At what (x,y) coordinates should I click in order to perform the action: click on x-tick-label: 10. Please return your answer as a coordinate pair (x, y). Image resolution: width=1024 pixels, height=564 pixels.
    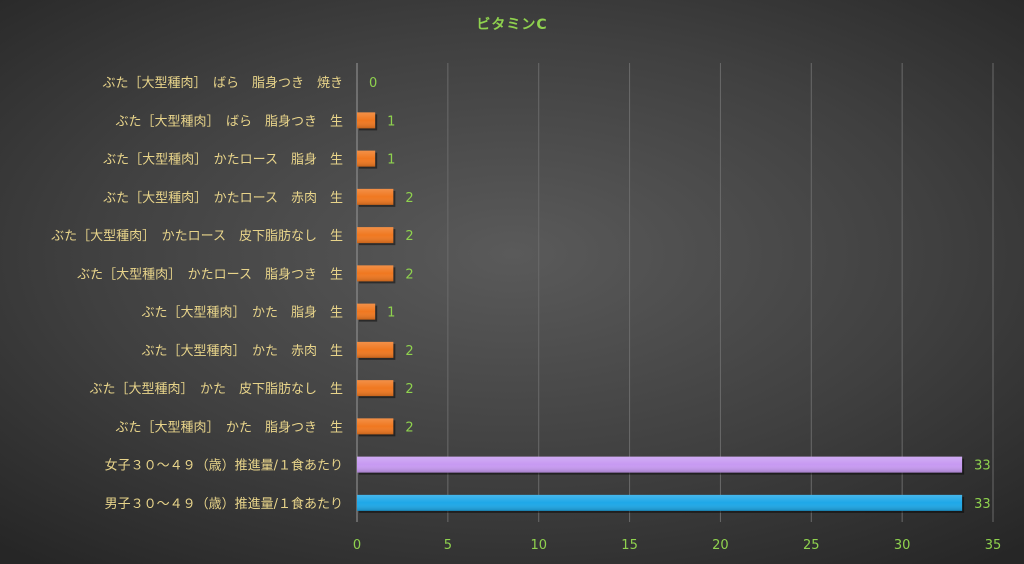
    Looking at the image, I should click on (538, 545).